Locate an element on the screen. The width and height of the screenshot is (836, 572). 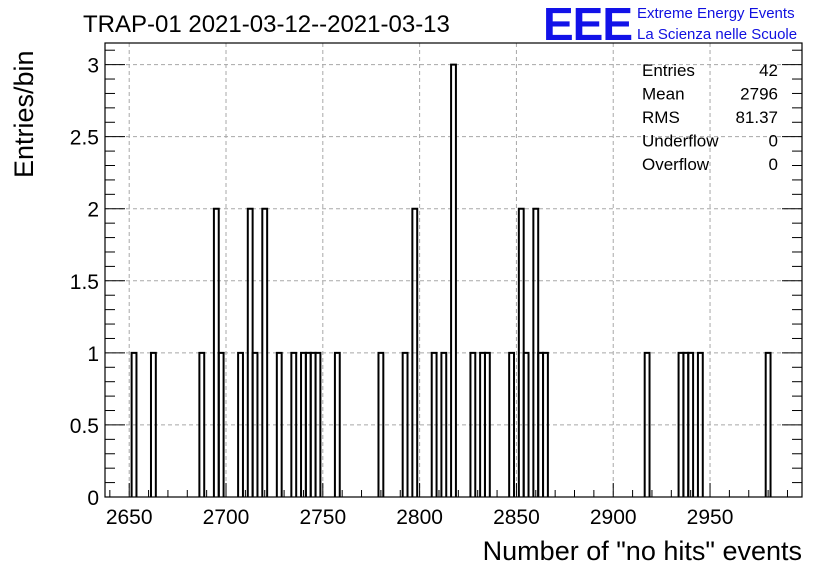
y-tick-labels: 0 0.5 1 1.5 2 2.5 3 is located at coordinates (84, 282).